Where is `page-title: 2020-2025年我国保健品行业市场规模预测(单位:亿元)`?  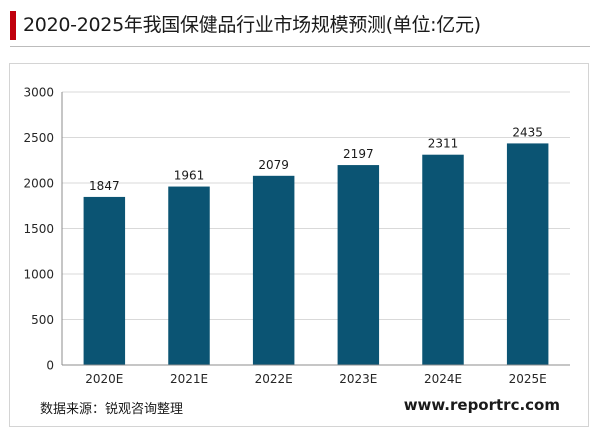 page-title: 2020-2025年我国保健品行业市场规模预测(单位:亿元) is located at coordinates (252, 25).